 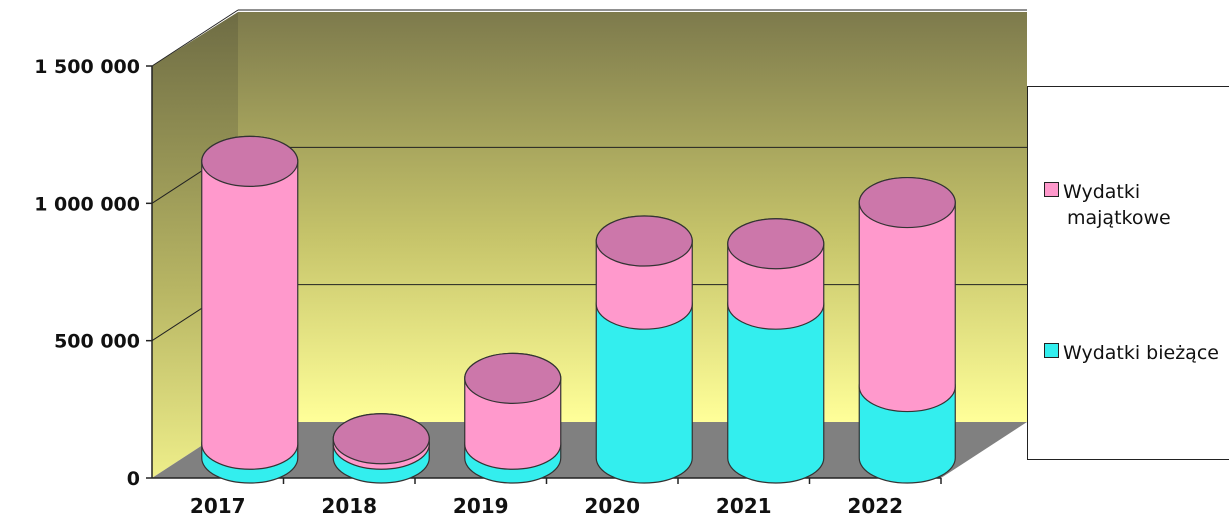 What do you see at coordinates (87, 204) in the screenshot?
I see `y-tick-label: 1 000 000` at bounding box center [87, 204].